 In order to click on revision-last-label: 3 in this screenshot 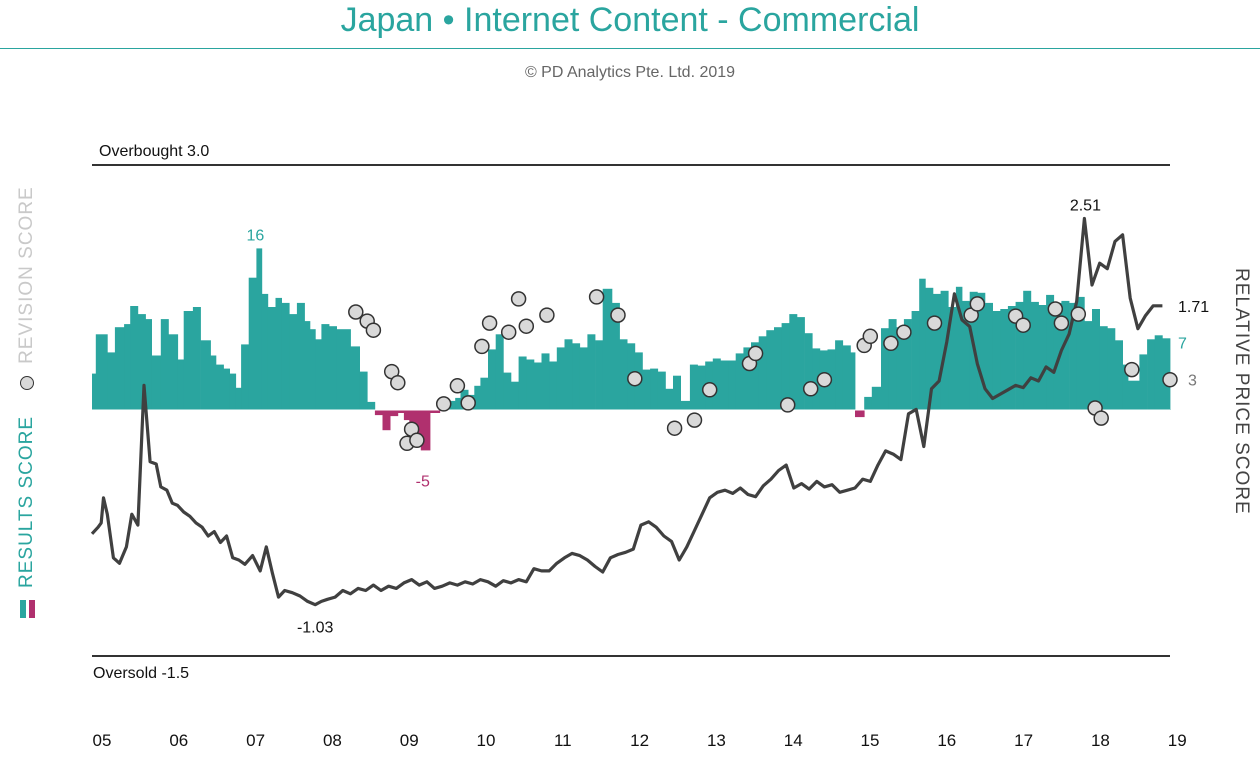, I will do `click(1192, 381)`.